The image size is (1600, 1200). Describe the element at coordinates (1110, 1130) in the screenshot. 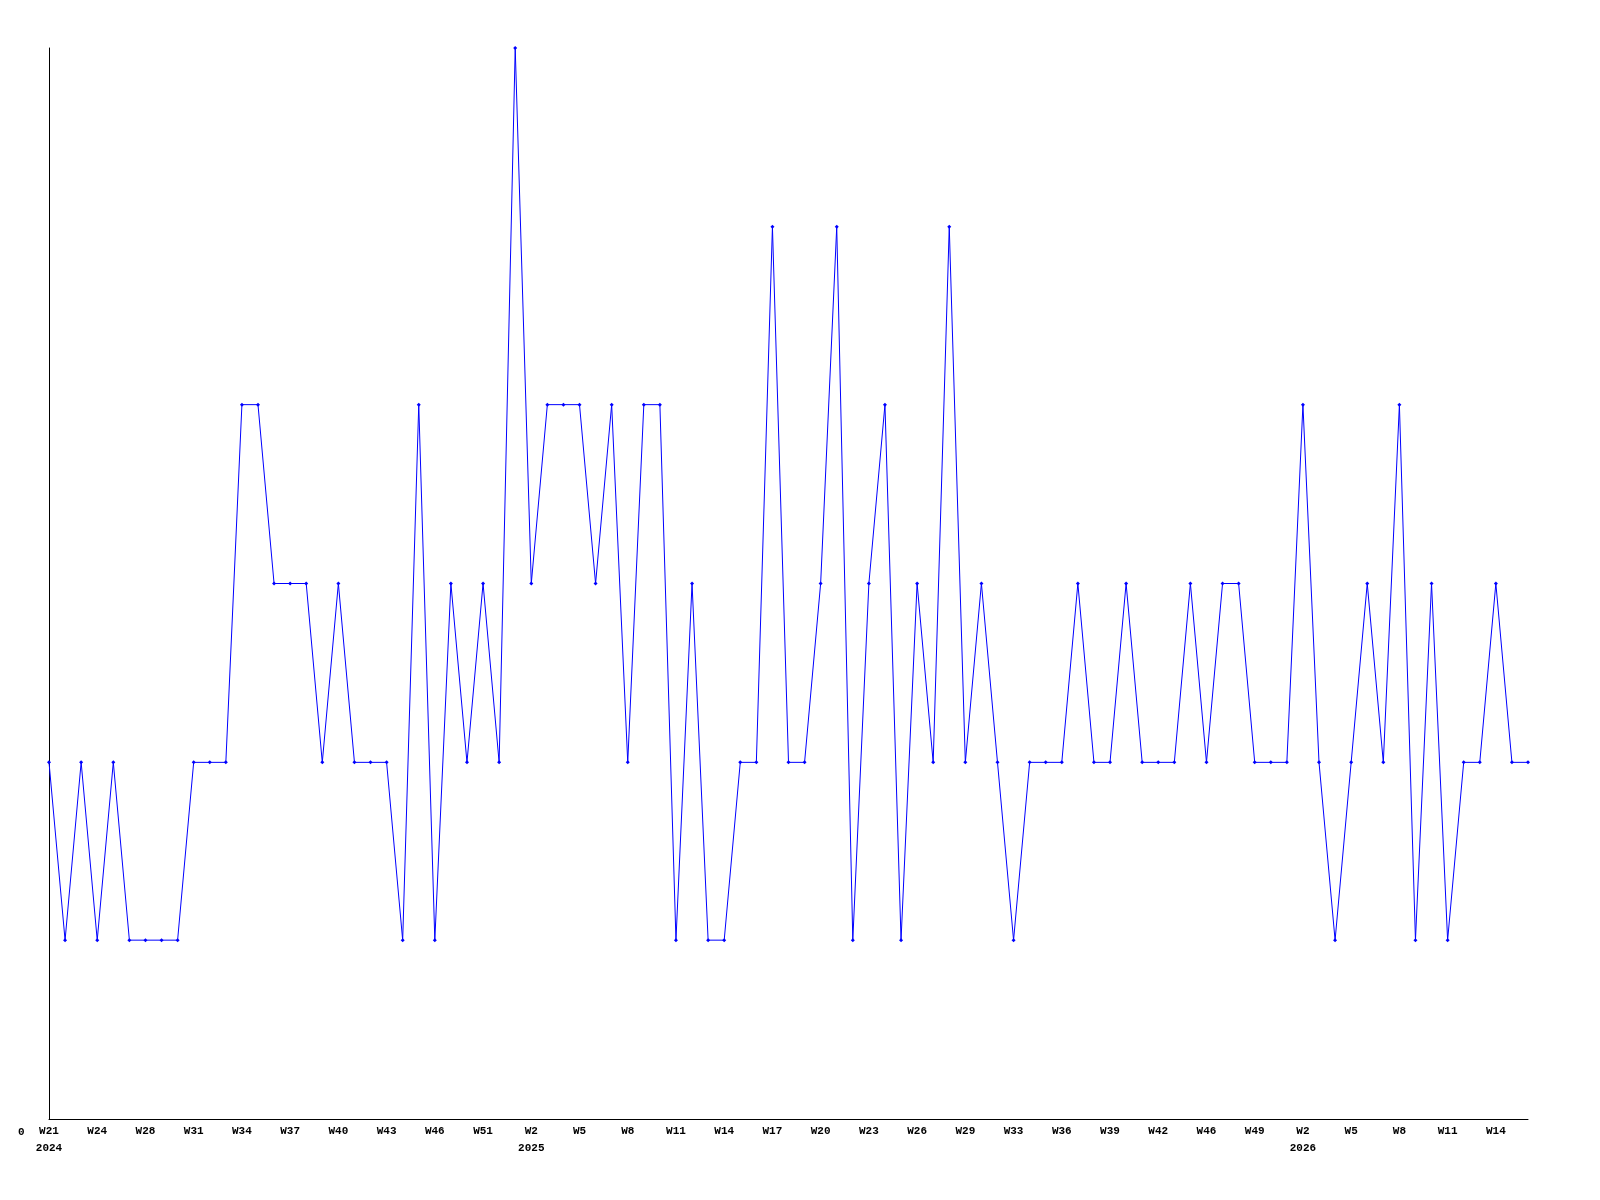

I see `x-tick-label: W39` at that location.